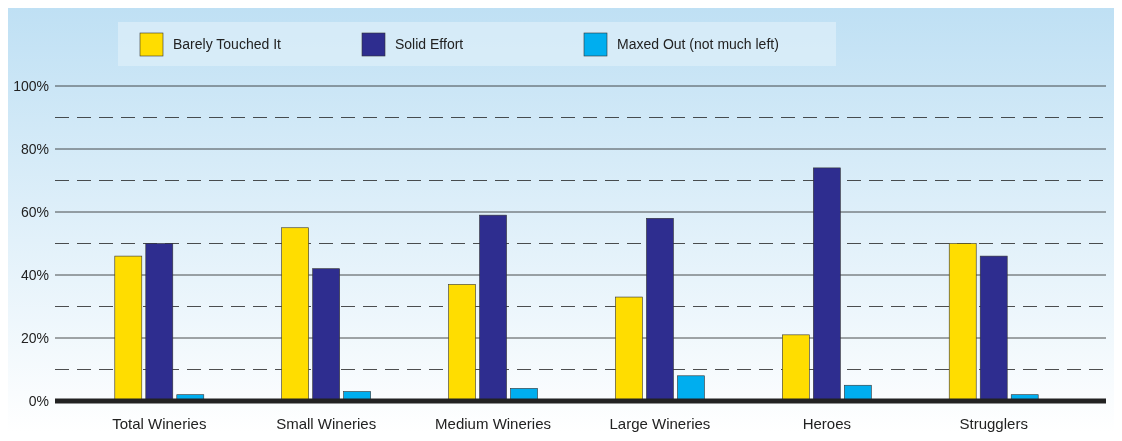 The image size is (1122, 441). Describe the element at coordinates (38, 401) in the screenshot. I see `y-tick-label: 0%` at that location.